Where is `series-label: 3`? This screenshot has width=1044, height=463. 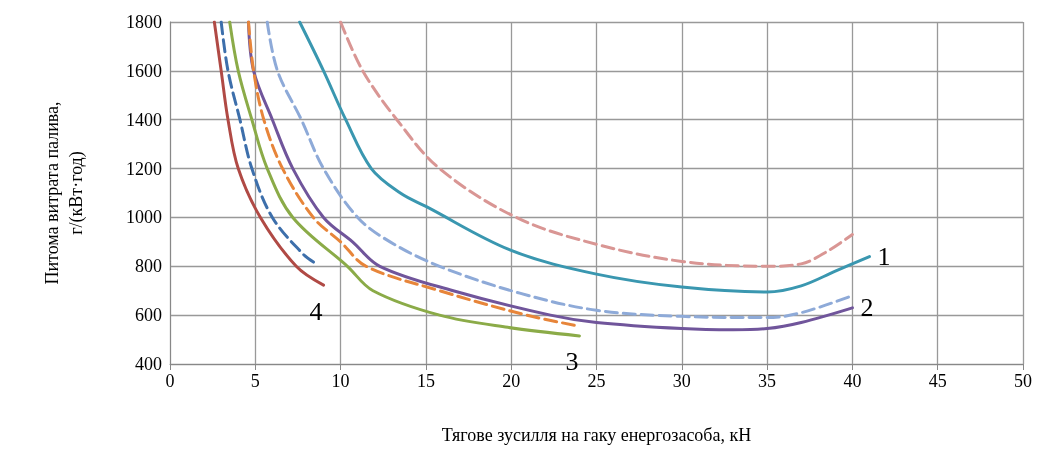 series-label: 3 is located at coordinates (572, 362).